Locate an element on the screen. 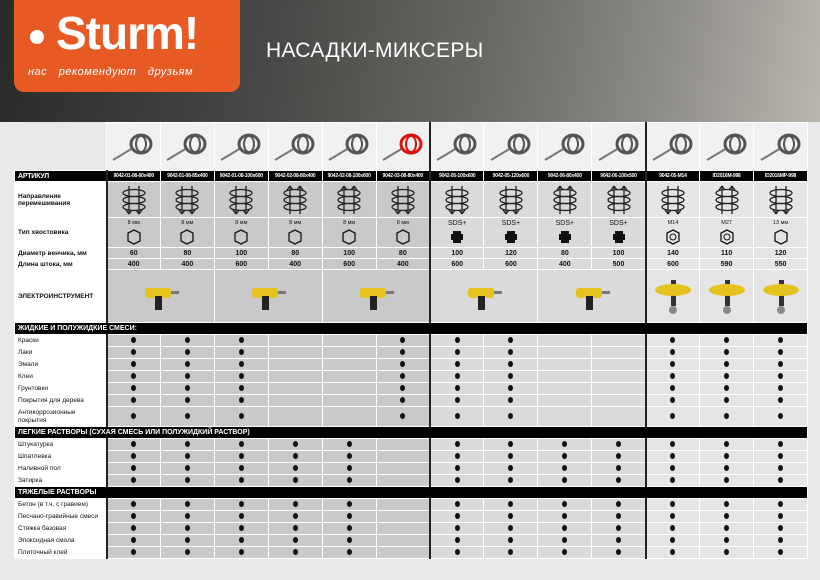 This screenshot has width=820, height=580. shank-cell: 8 мм is located at coordinates (133, 232).